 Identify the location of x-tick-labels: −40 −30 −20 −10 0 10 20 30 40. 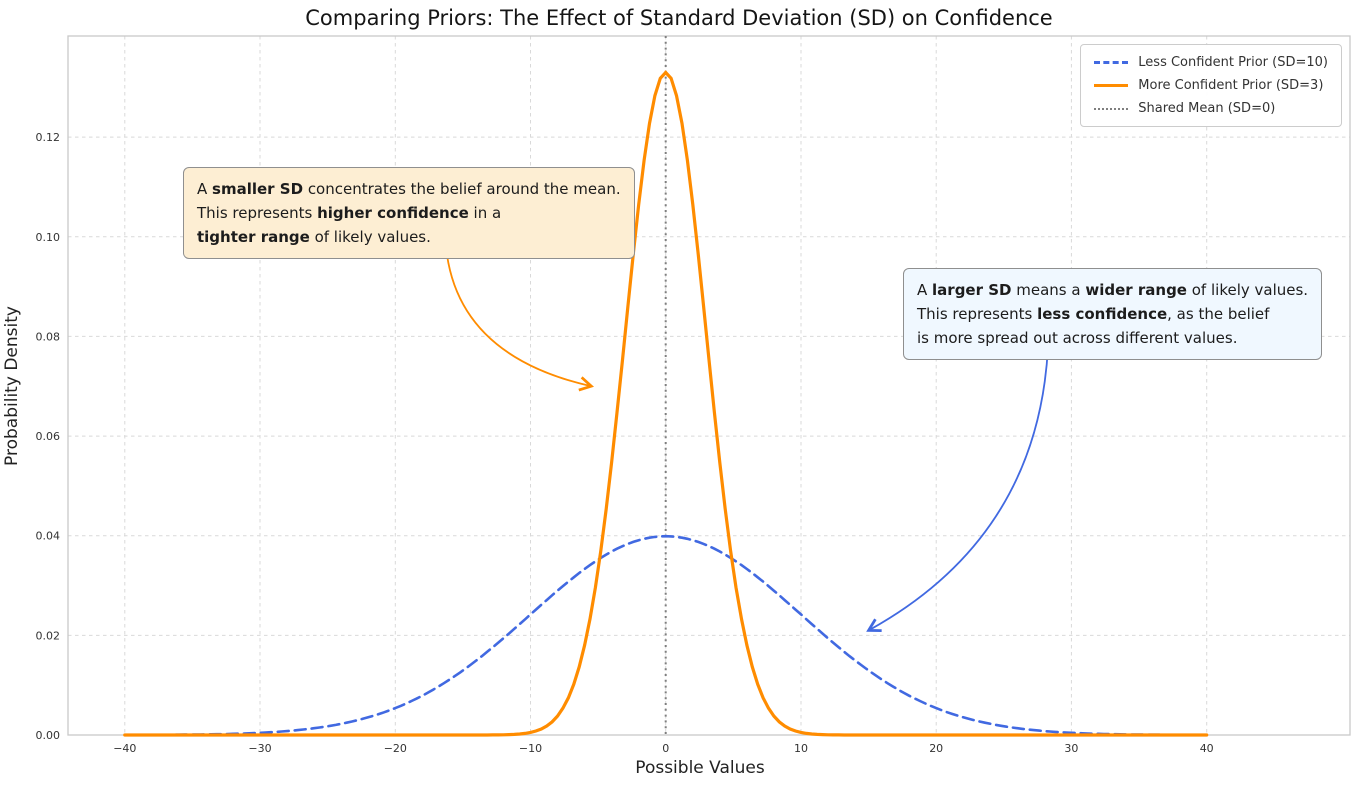
(663, 748).